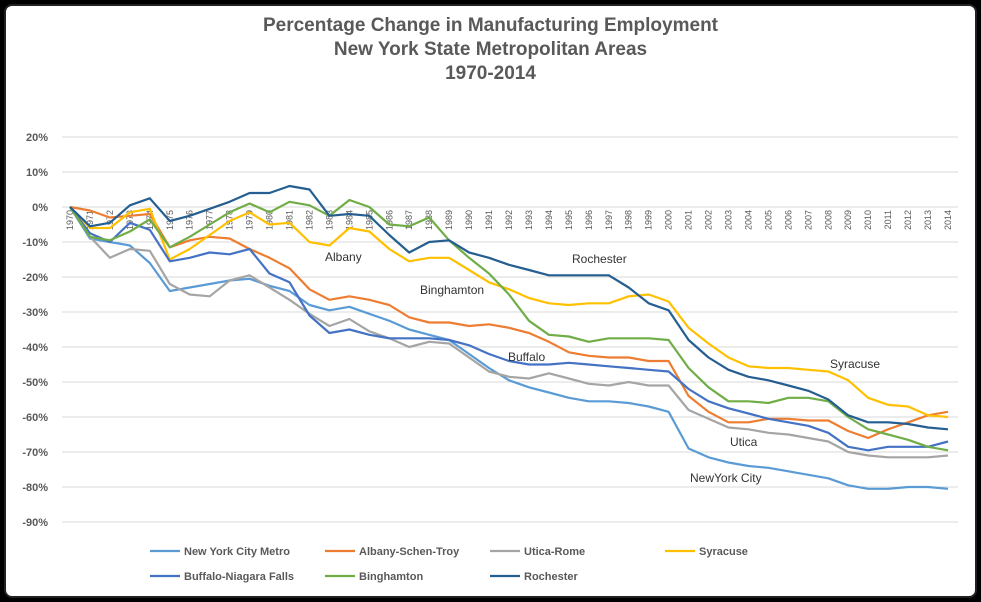  I want to click on legend-label: New York City Metro, so click(237, 552).